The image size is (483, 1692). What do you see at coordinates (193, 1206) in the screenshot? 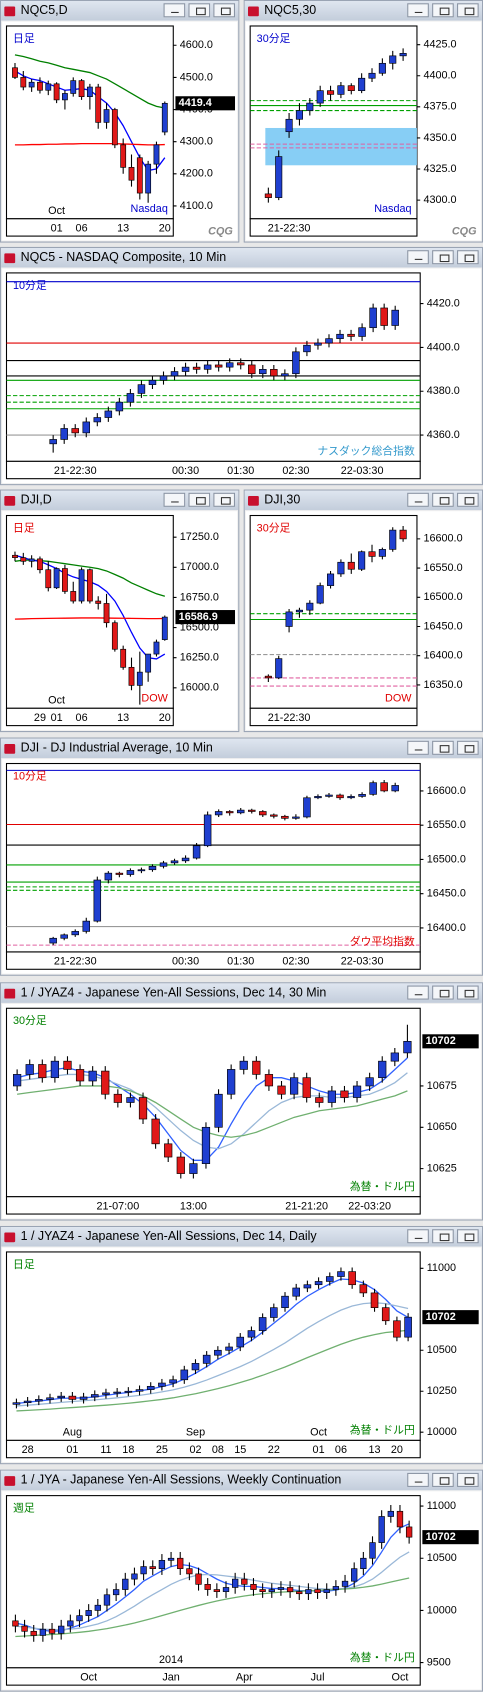
I see `x-tick-label: 13:00` at bounding box center [193, 1206].